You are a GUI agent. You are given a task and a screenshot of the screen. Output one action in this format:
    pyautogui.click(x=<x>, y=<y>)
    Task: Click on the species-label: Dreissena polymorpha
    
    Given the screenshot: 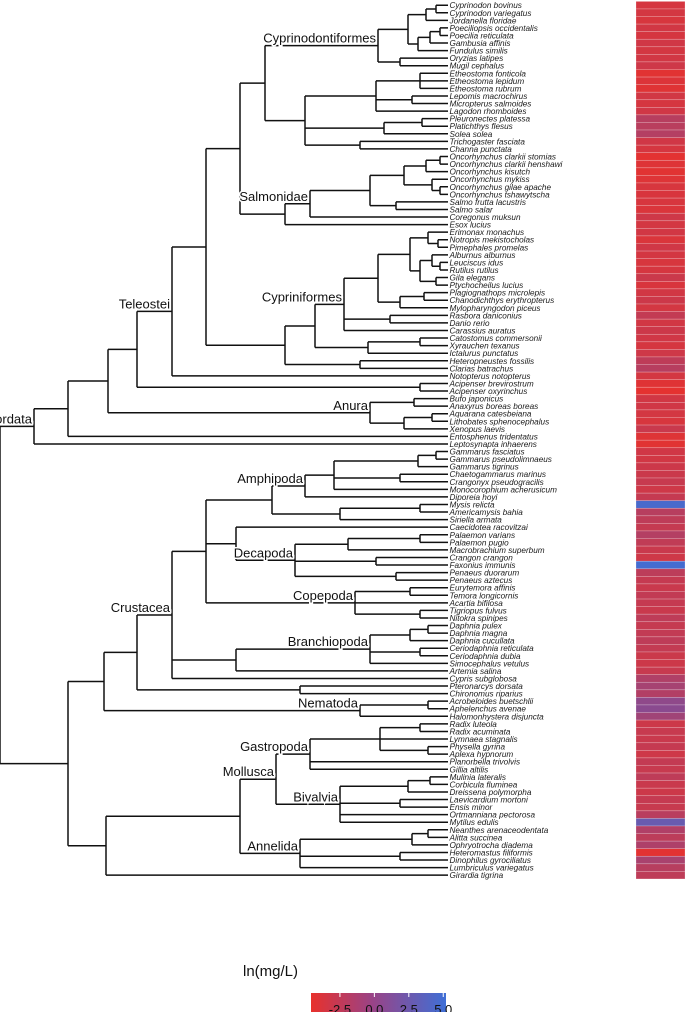 What is the action you would take?
    pyautogui.click(x=491, y=792)
    